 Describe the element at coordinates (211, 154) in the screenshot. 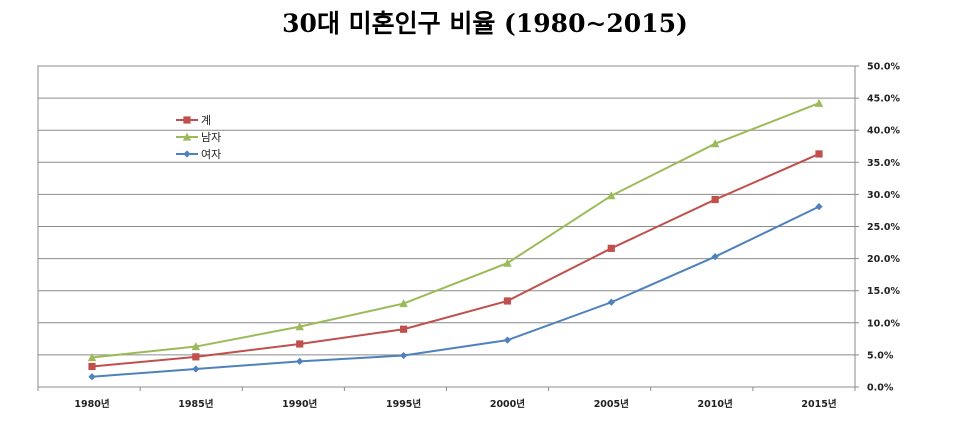

I see `legend-label: 여자` at that location.